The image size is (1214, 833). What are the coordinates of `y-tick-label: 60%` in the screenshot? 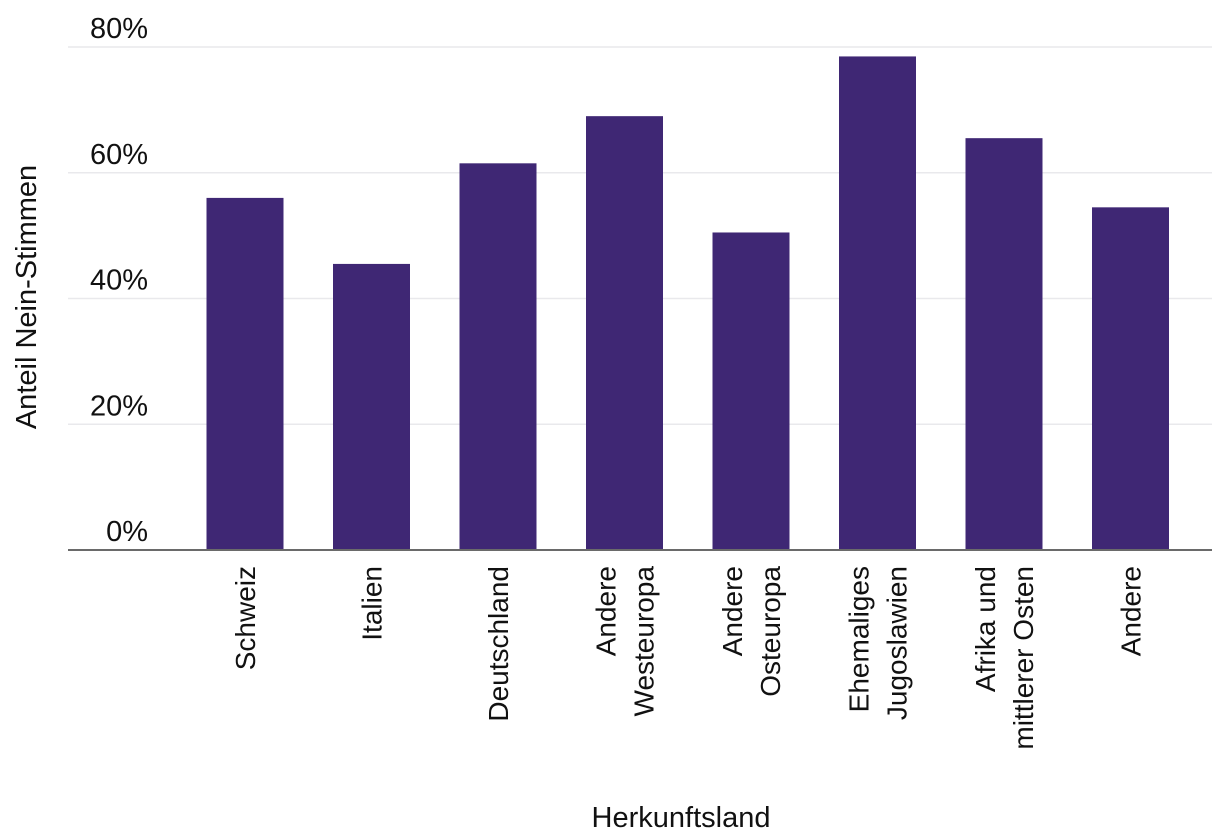 It's located at (119, 155).